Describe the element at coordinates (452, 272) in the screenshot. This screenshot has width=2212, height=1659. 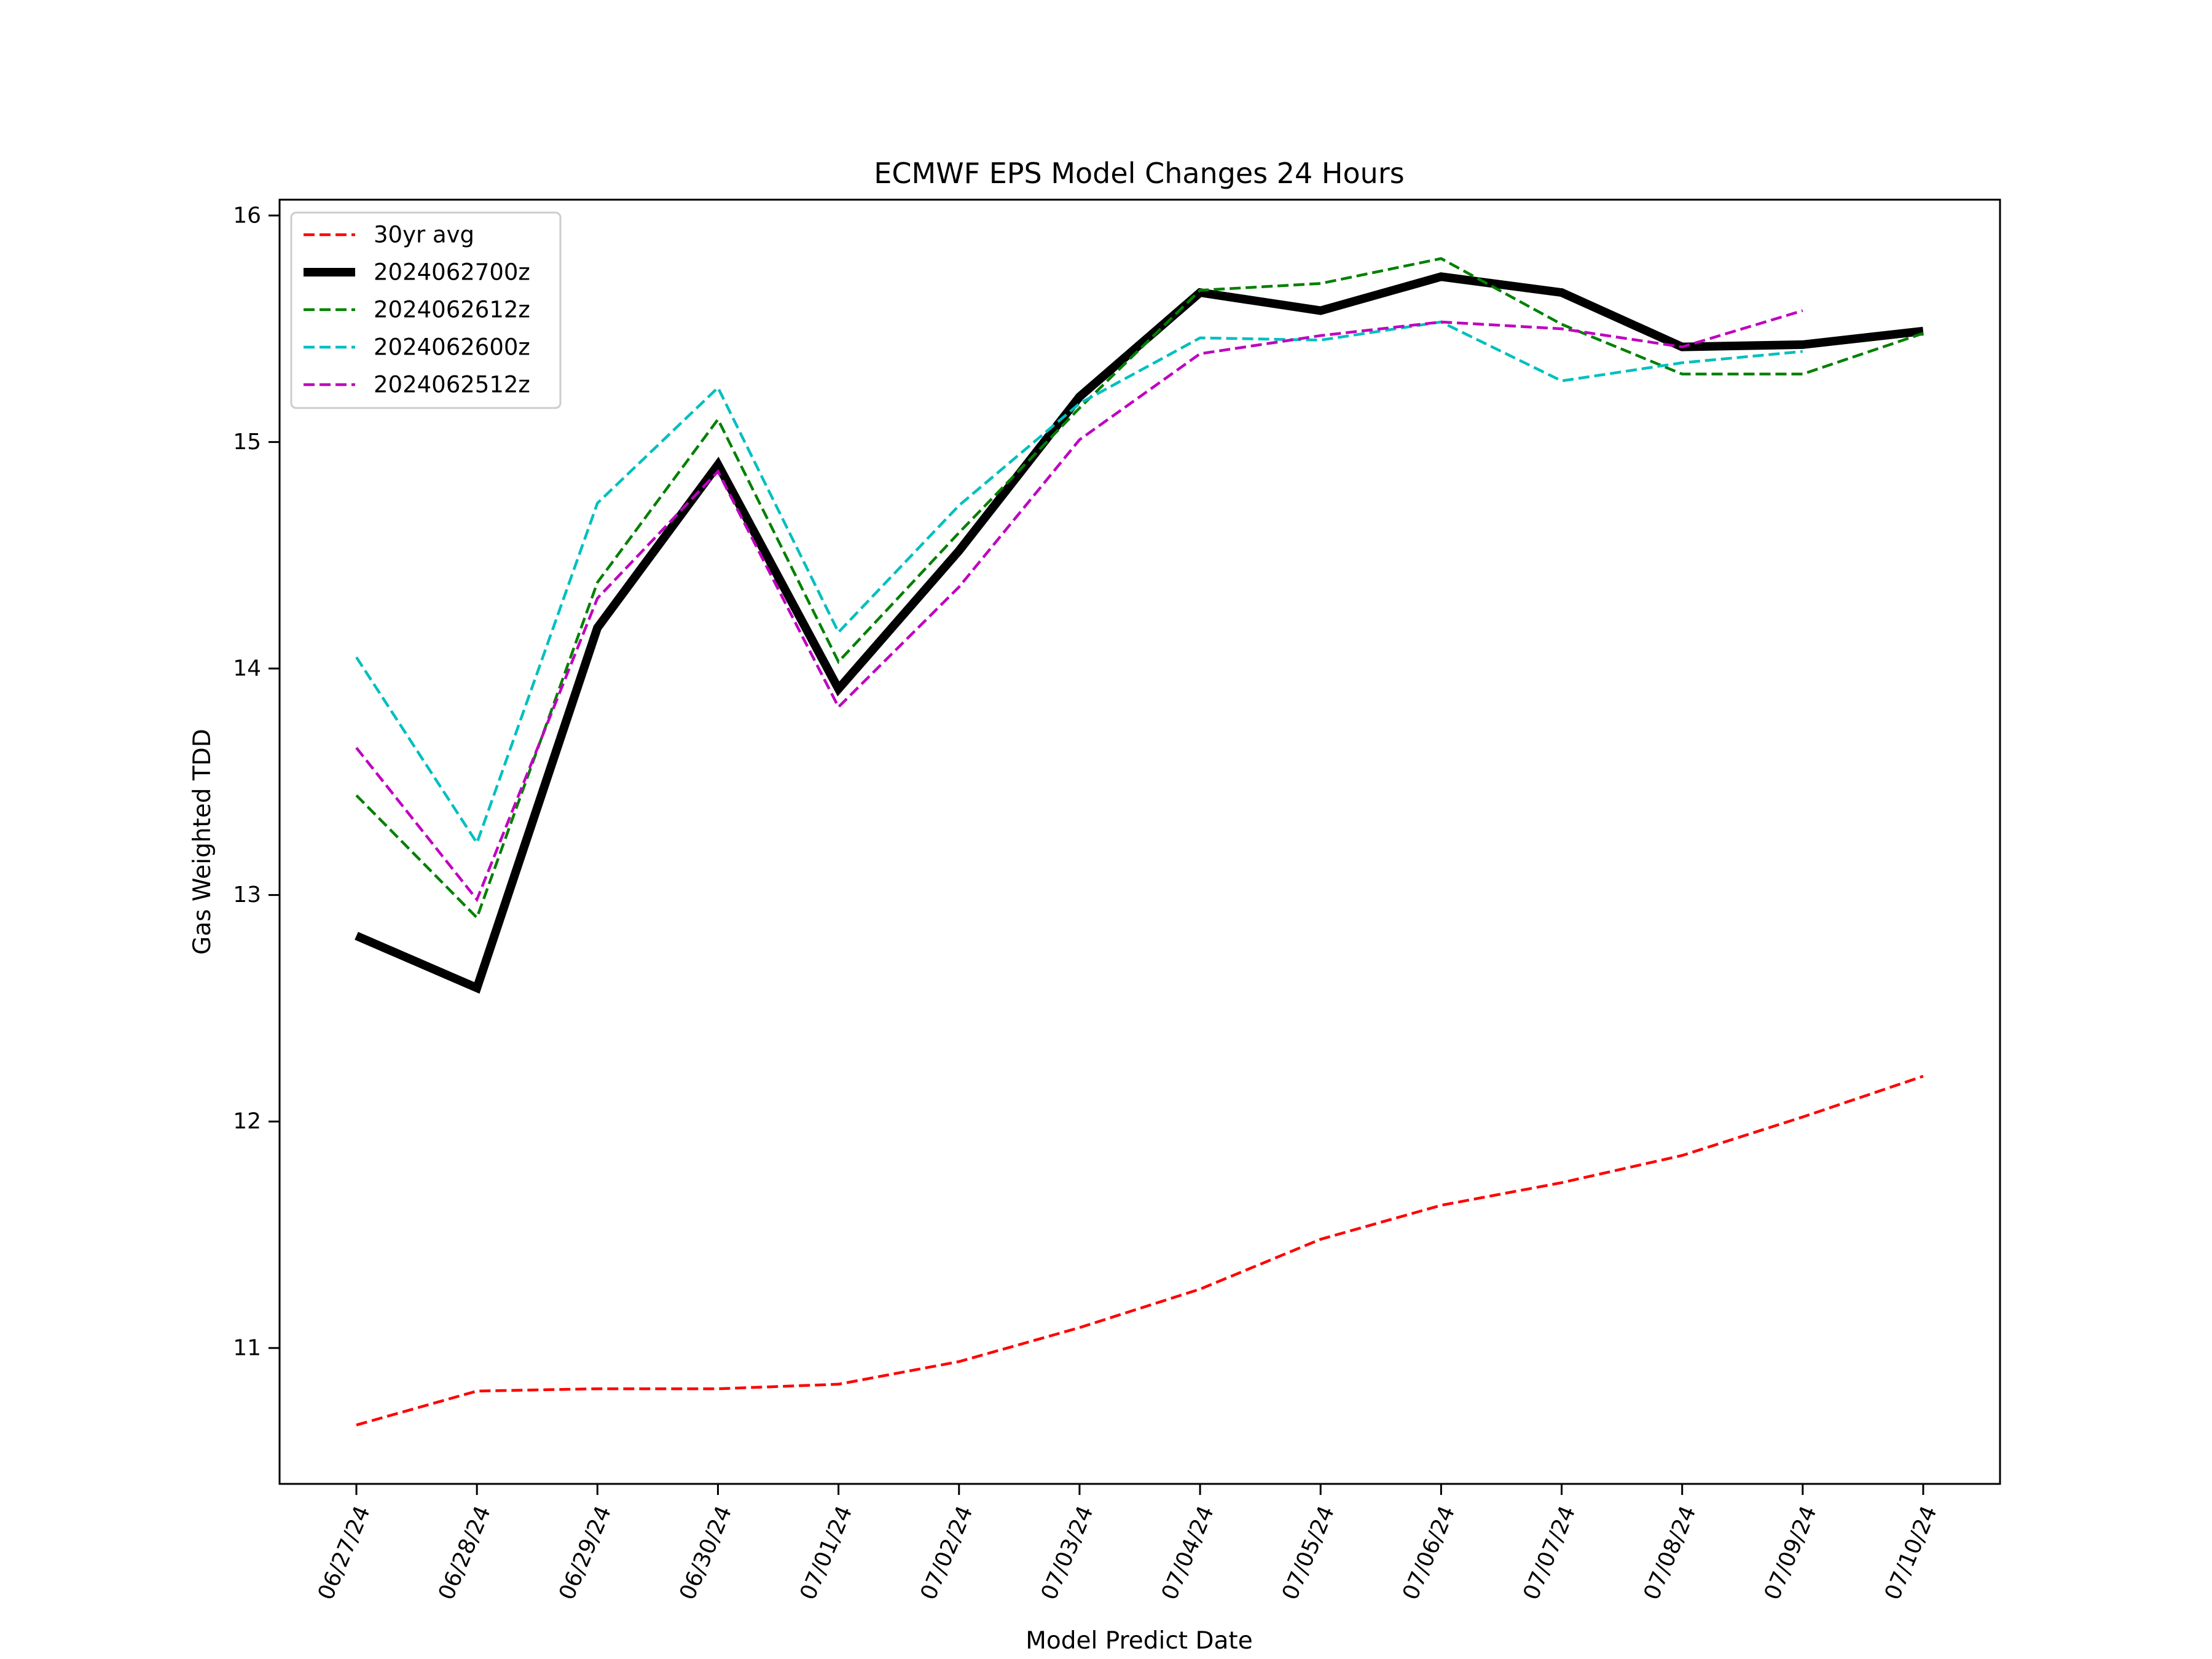
I see `legend-label-1: 2024062700z` at that location.